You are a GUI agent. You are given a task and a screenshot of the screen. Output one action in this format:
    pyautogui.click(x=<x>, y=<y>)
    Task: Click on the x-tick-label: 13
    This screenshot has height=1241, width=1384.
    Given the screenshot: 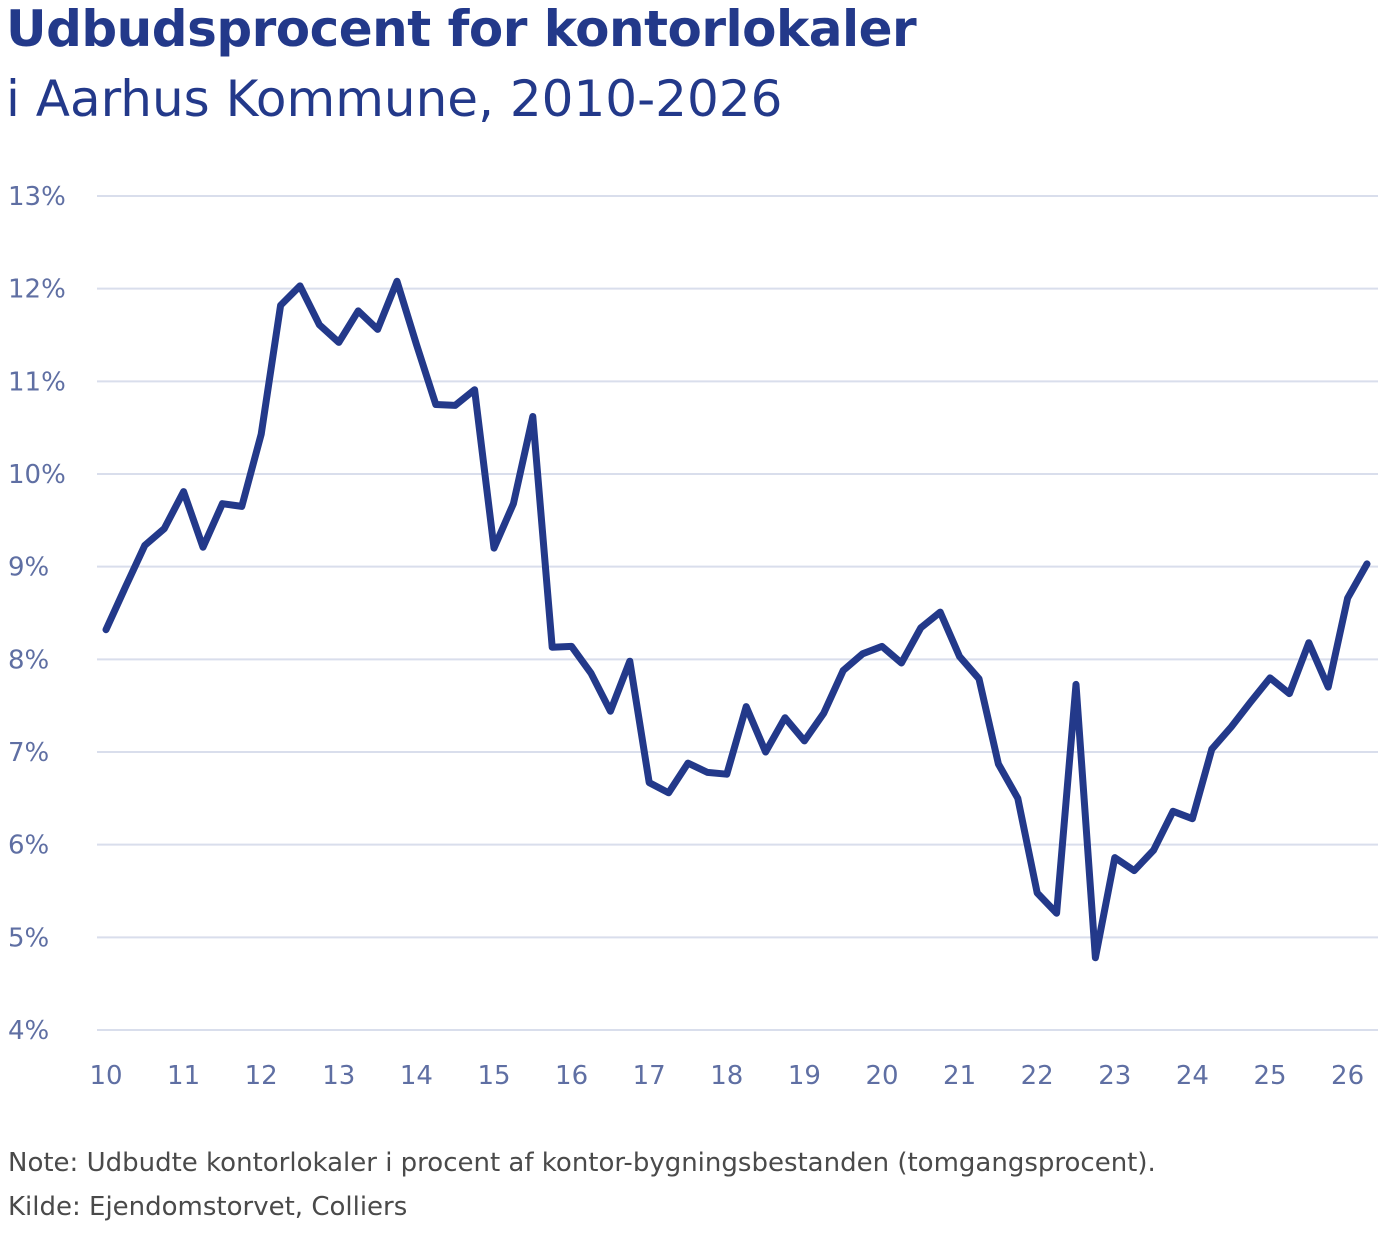 What is the action you would take?
    pyautogui.click(x=338, y=1076)
    